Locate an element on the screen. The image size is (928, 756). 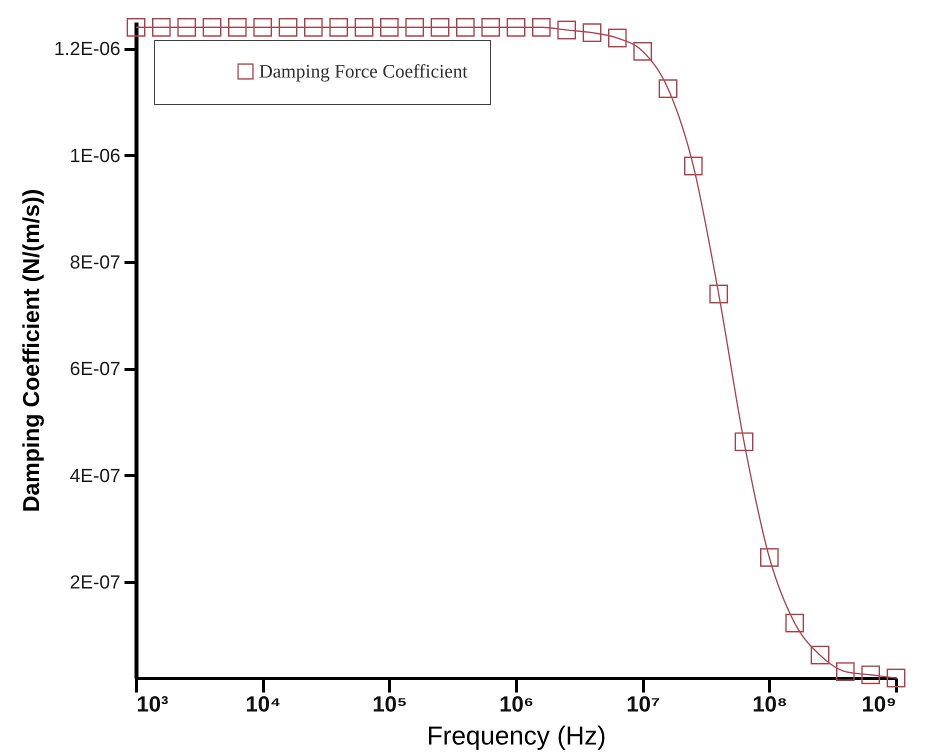
x-tick-label: 10⁷ is located at coordinates (643, 704).